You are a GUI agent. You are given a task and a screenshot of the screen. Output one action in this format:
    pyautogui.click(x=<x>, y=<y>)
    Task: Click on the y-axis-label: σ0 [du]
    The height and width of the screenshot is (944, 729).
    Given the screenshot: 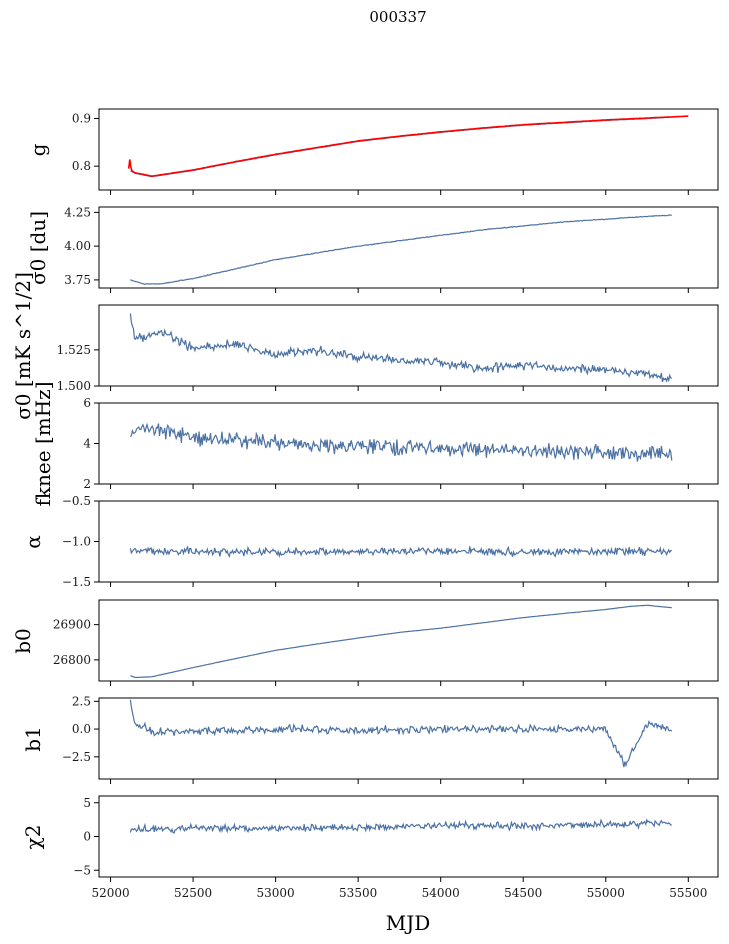 What is the action you would take?
    pyautogui.click(x=38, y=248)
    